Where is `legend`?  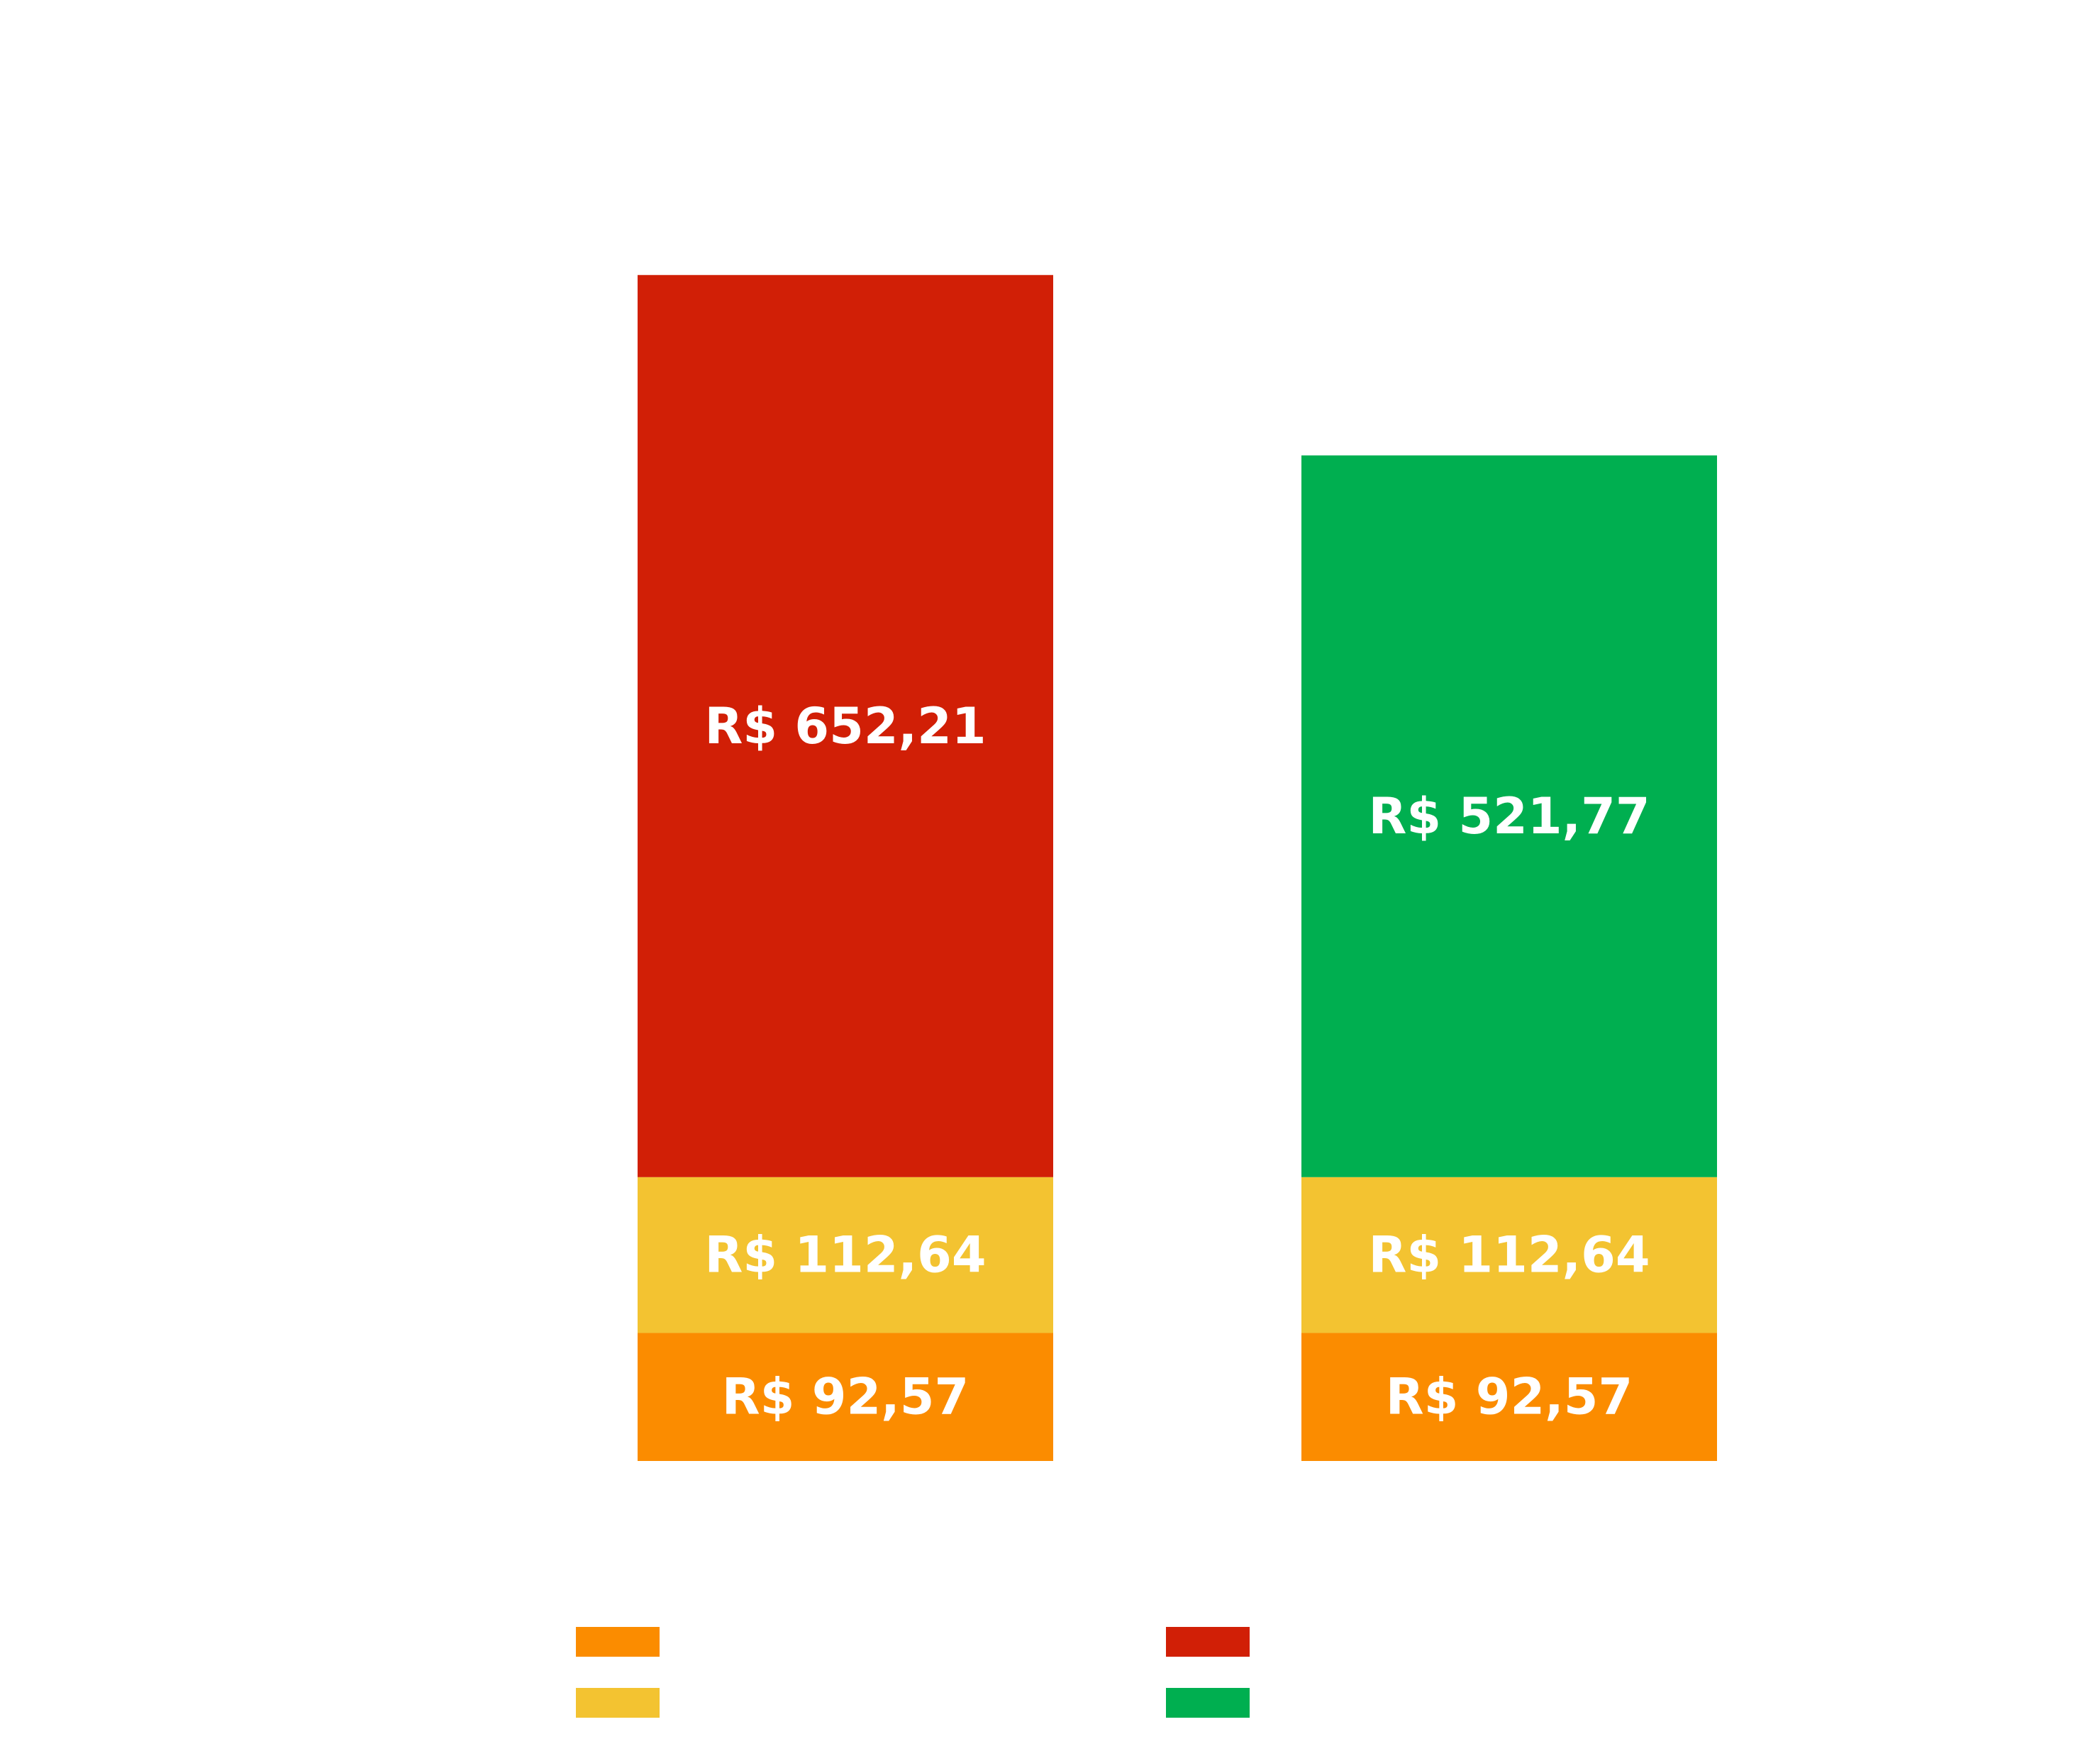
legend is located at coordinates (913, 1673).